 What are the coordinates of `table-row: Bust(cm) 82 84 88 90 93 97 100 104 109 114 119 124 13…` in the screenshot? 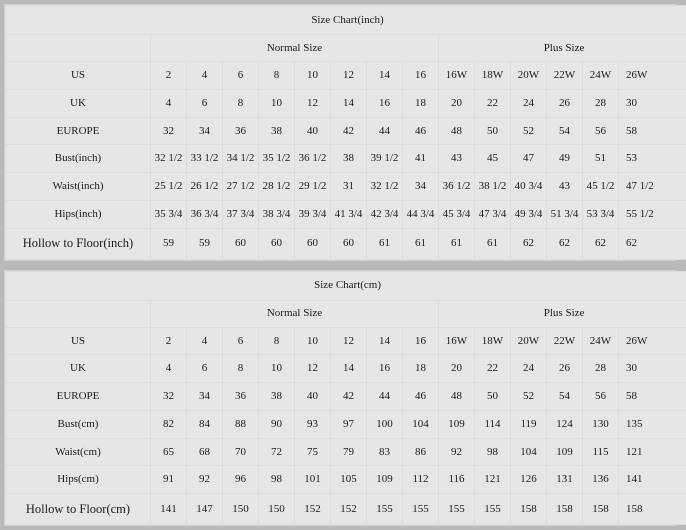 It's located at (345, 424).